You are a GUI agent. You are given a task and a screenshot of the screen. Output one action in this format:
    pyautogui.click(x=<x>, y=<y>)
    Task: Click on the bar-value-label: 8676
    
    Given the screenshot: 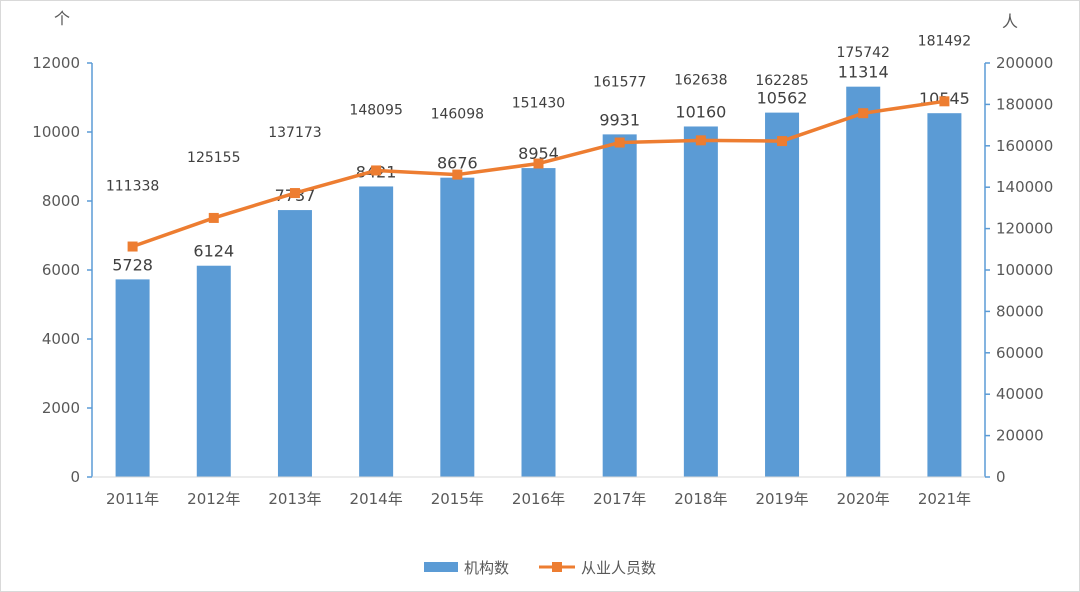 What is the action you would take?
    pyautogui.click(x=457, y=163)
    